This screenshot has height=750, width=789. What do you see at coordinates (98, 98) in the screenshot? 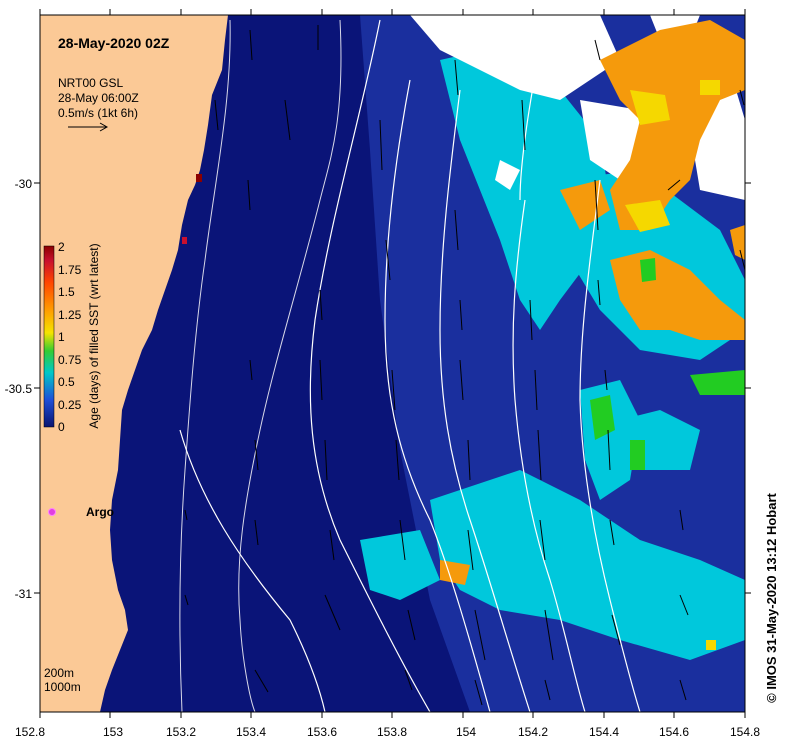
I see `current-legend-line2: 28-May 06:00Z` at bounding box center [98, 98].